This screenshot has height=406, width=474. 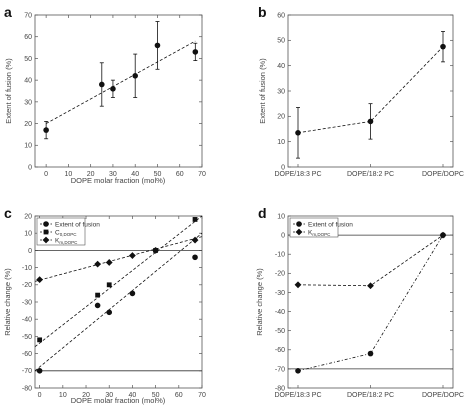 I want to click on plot-frame-a, so click(x=118, y=91).